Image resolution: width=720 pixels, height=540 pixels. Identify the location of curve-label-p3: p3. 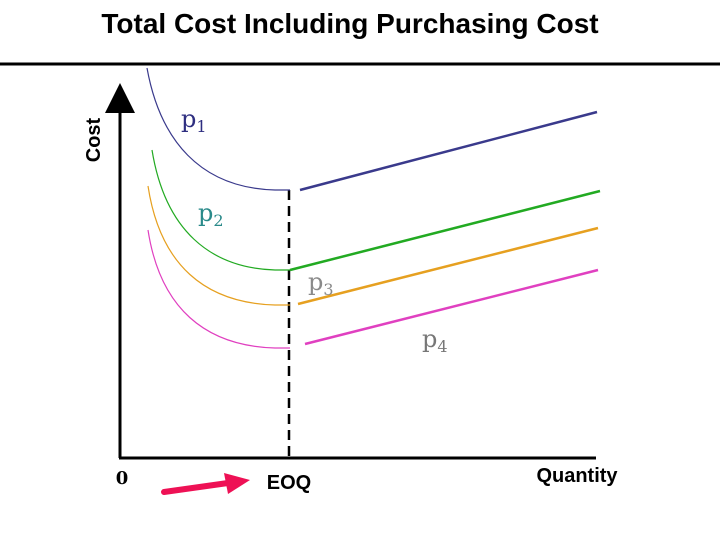
(321, 283).